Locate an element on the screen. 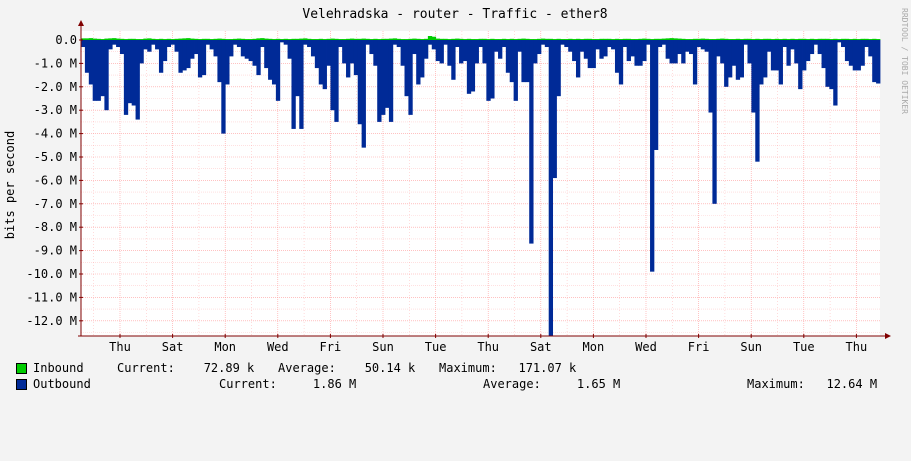  y-tick-label: -1.0 M is located at coordinates (55, 63).